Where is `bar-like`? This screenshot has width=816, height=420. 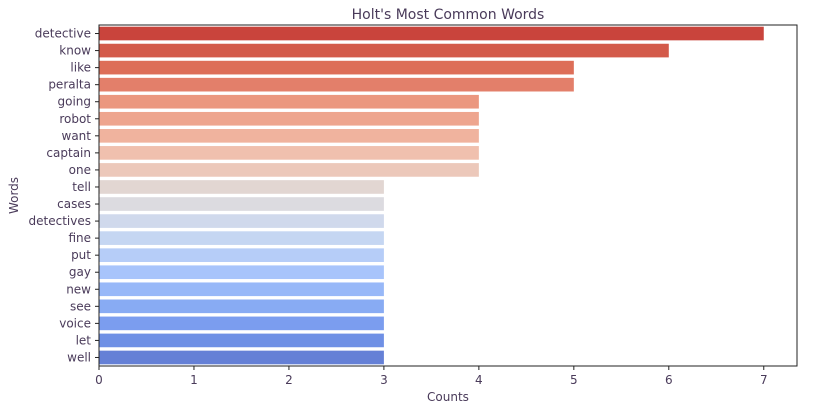
bar-like is located at coordinates (336, 68).